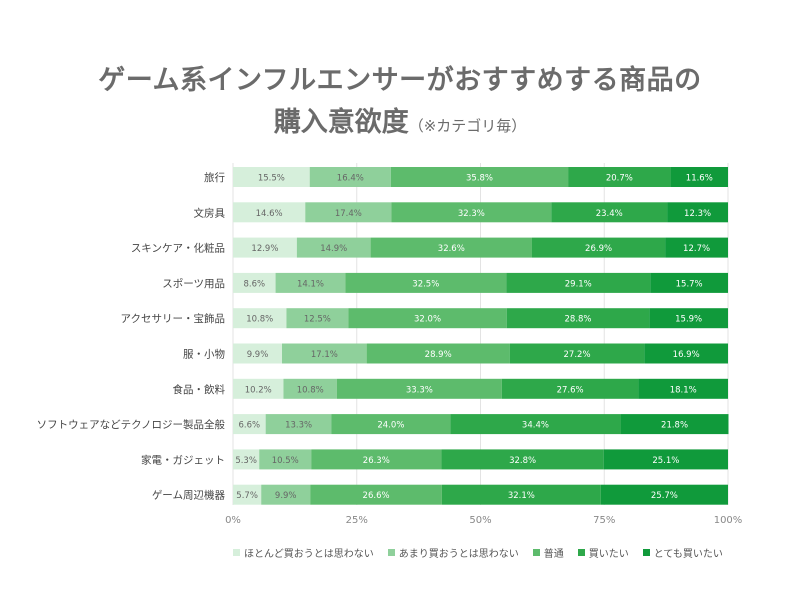 The width and height of the screenshot is (800, 599). I want to click on data-label: 32.8%, so click(522, 461).